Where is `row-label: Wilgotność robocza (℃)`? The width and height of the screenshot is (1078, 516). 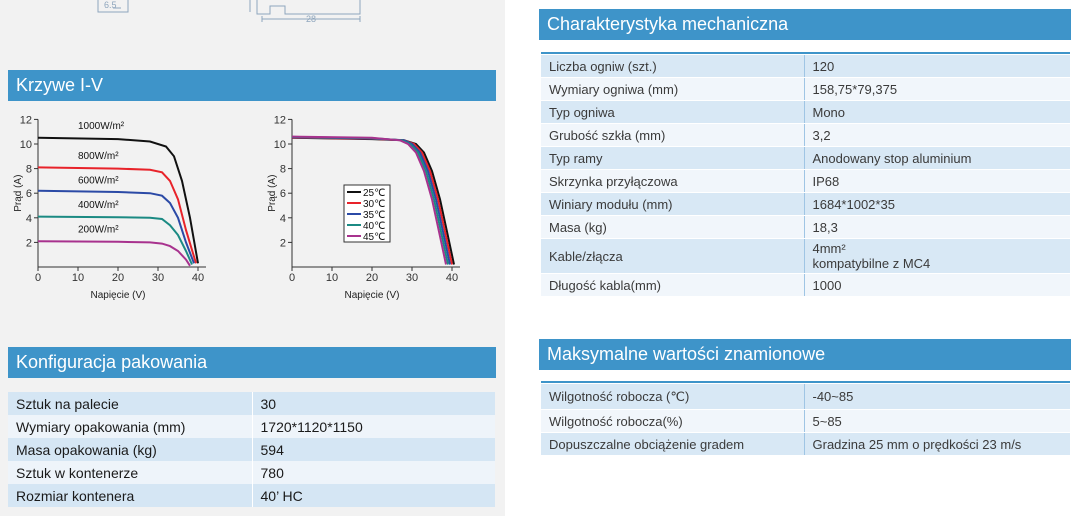
row-label: Wilgotność robocza (℃) is located at coordinates (672, 397).